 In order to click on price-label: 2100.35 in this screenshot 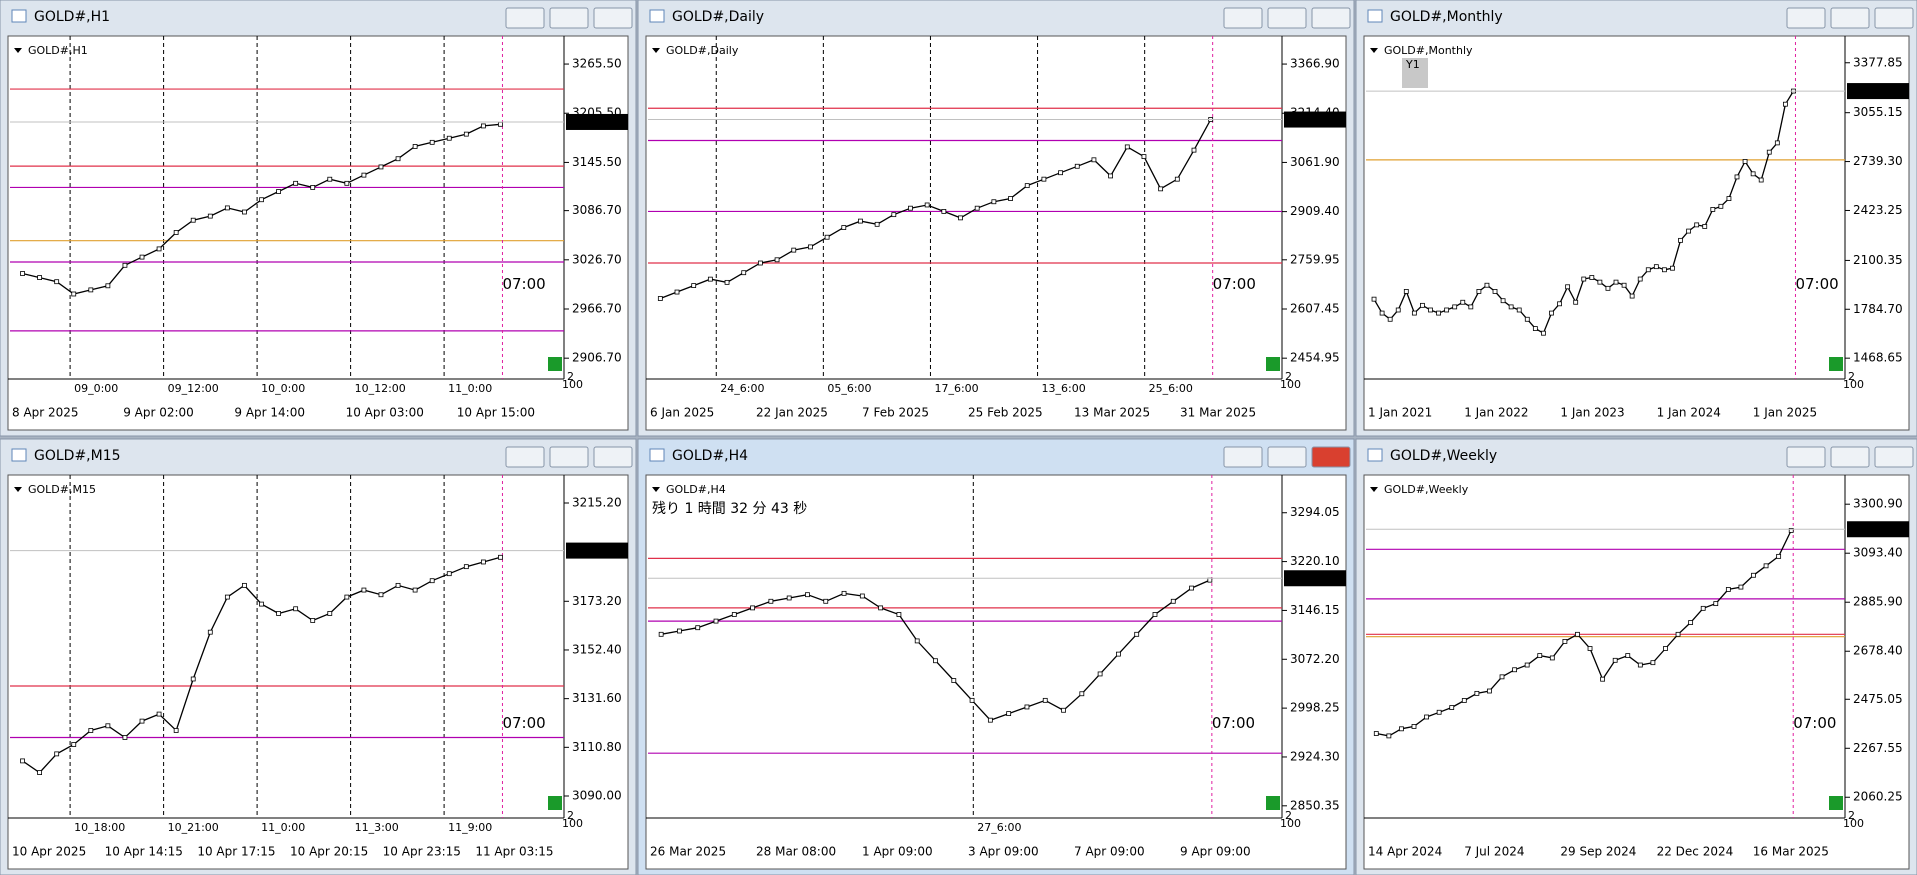, I will do `click(1878, 260)`.